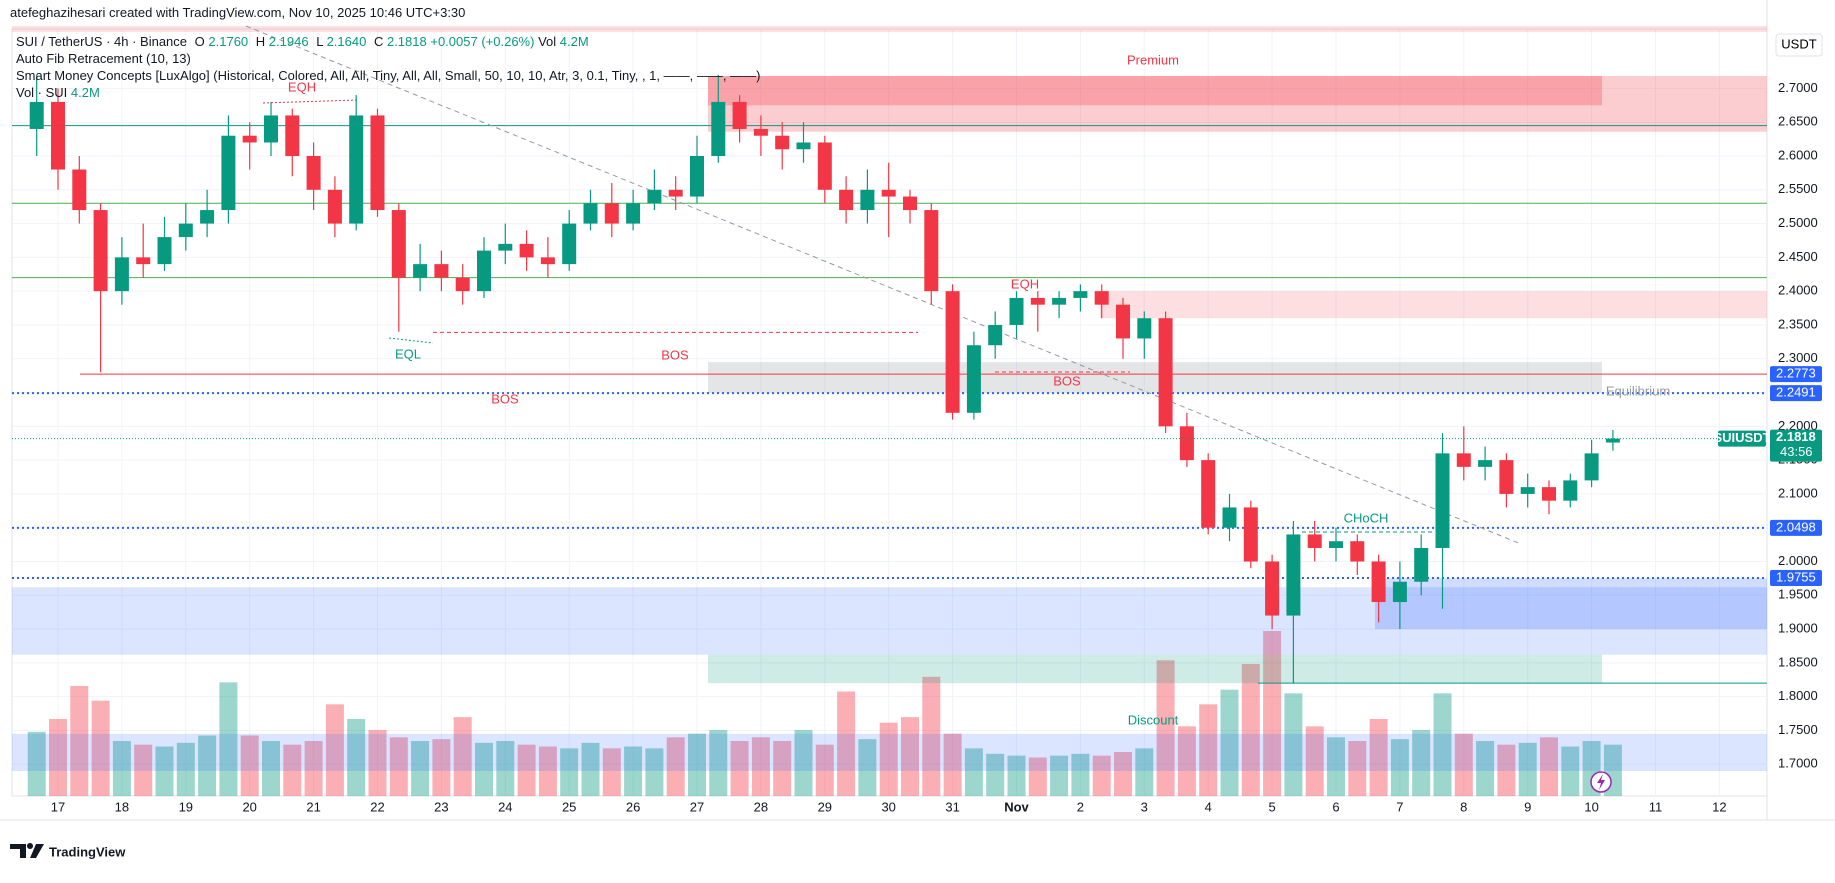  Describe the element at coordinates (1798, 188) in the screenshot. I see `y-tick-label: 2.5500` at that location.